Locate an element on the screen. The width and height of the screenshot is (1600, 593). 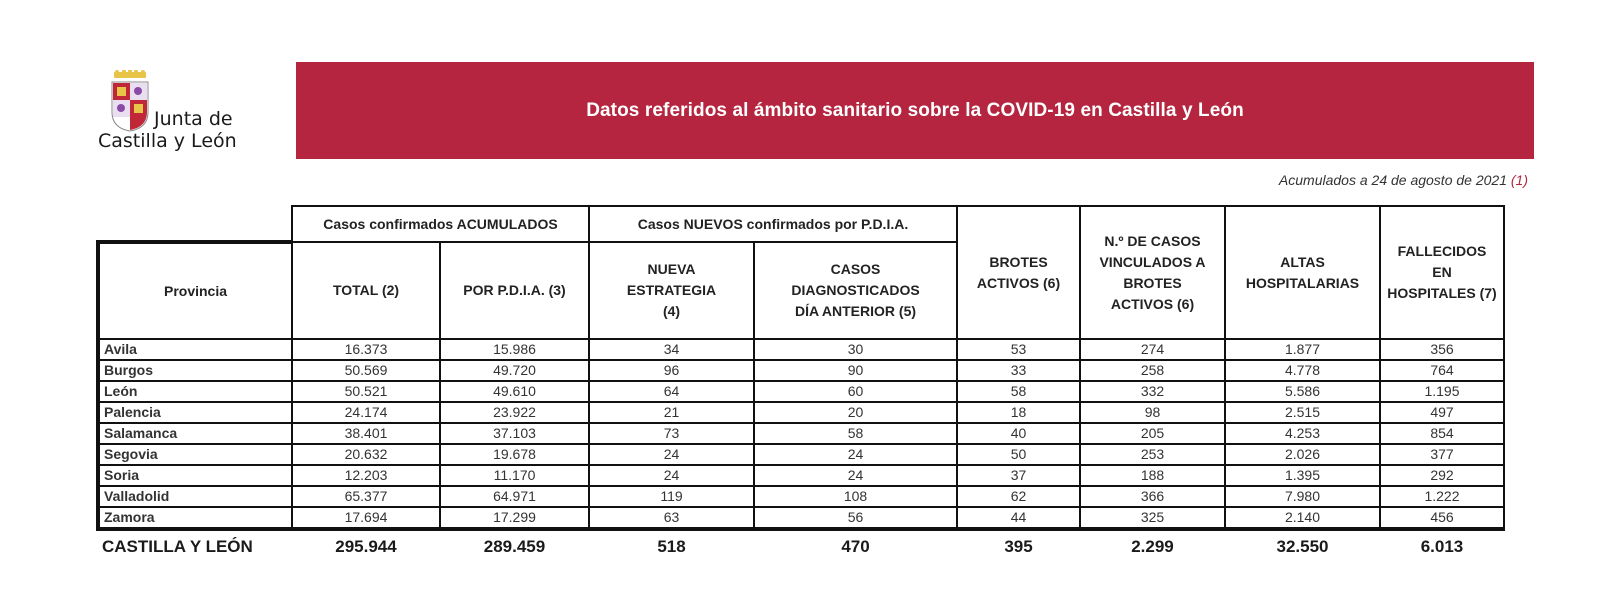
group-header-acumulados: Casos confirmados ACUMULADOS is located at coordinates (440, 224).